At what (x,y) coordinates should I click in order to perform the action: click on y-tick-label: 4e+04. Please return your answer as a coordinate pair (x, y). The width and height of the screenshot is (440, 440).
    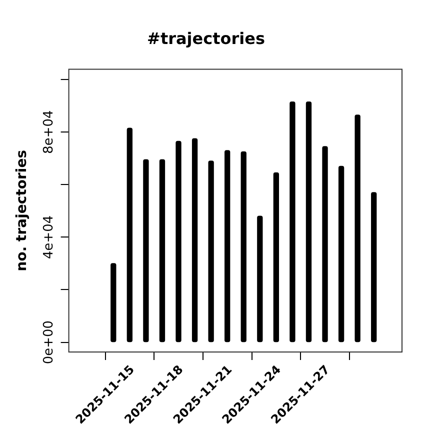
    Looking at the image, I should click on (49, 237).